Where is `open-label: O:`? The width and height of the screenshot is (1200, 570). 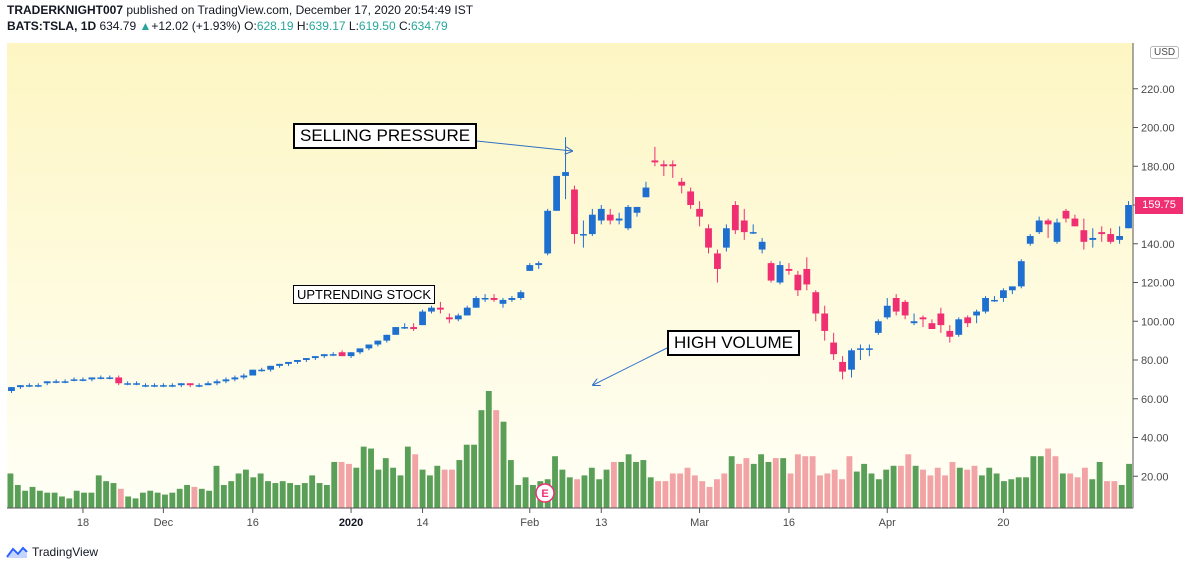 open-label: O: is located at coordinates (250, 26).